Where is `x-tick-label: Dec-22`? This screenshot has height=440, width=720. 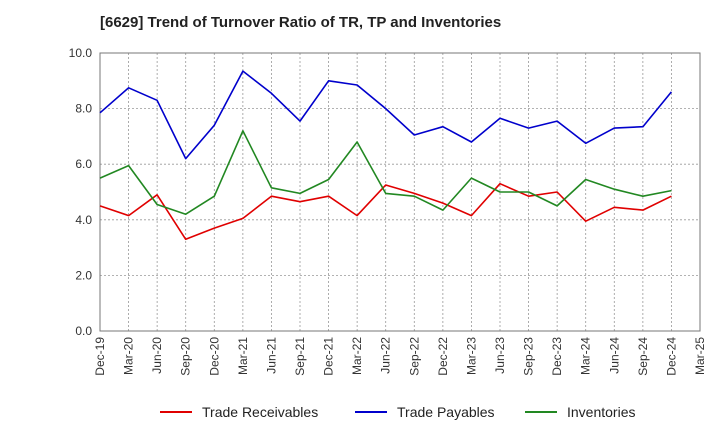 x-tick-label: Dec-22 is located at coordinates (443, 356).